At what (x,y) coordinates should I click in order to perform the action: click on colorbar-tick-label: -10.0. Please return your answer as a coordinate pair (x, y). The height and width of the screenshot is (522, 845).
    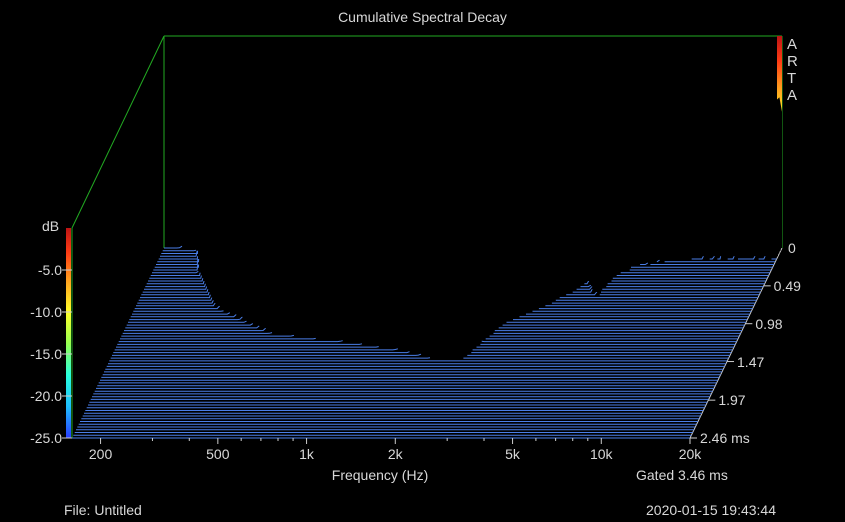
    Looking at the image, I should click on (46, 312).